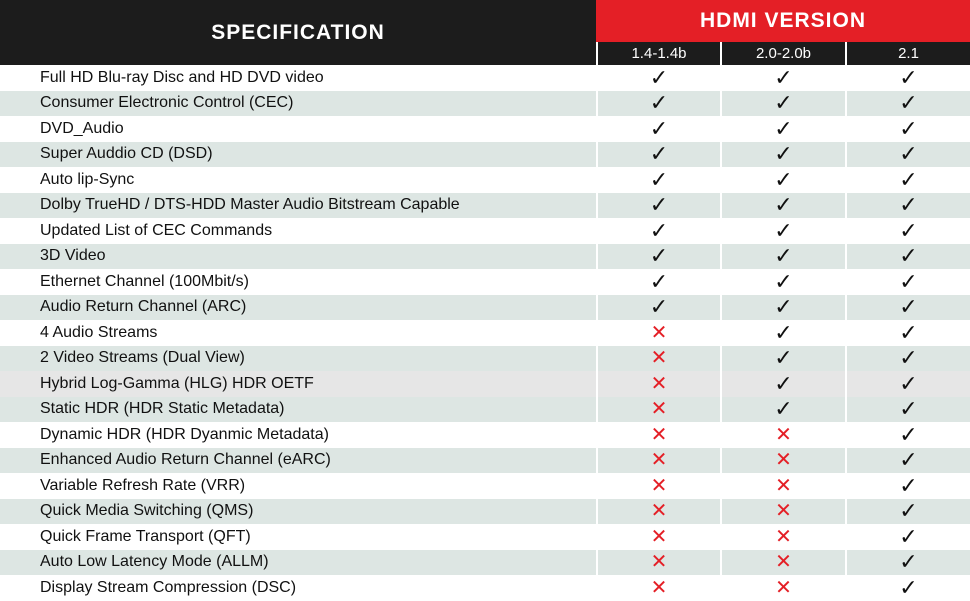 This screenshot has width=970, height=601. Describe the element at coordinates (154, 562) in the screenshot. I see `spec-label: Auto Low Latency Mode (ALLM)` at that location.